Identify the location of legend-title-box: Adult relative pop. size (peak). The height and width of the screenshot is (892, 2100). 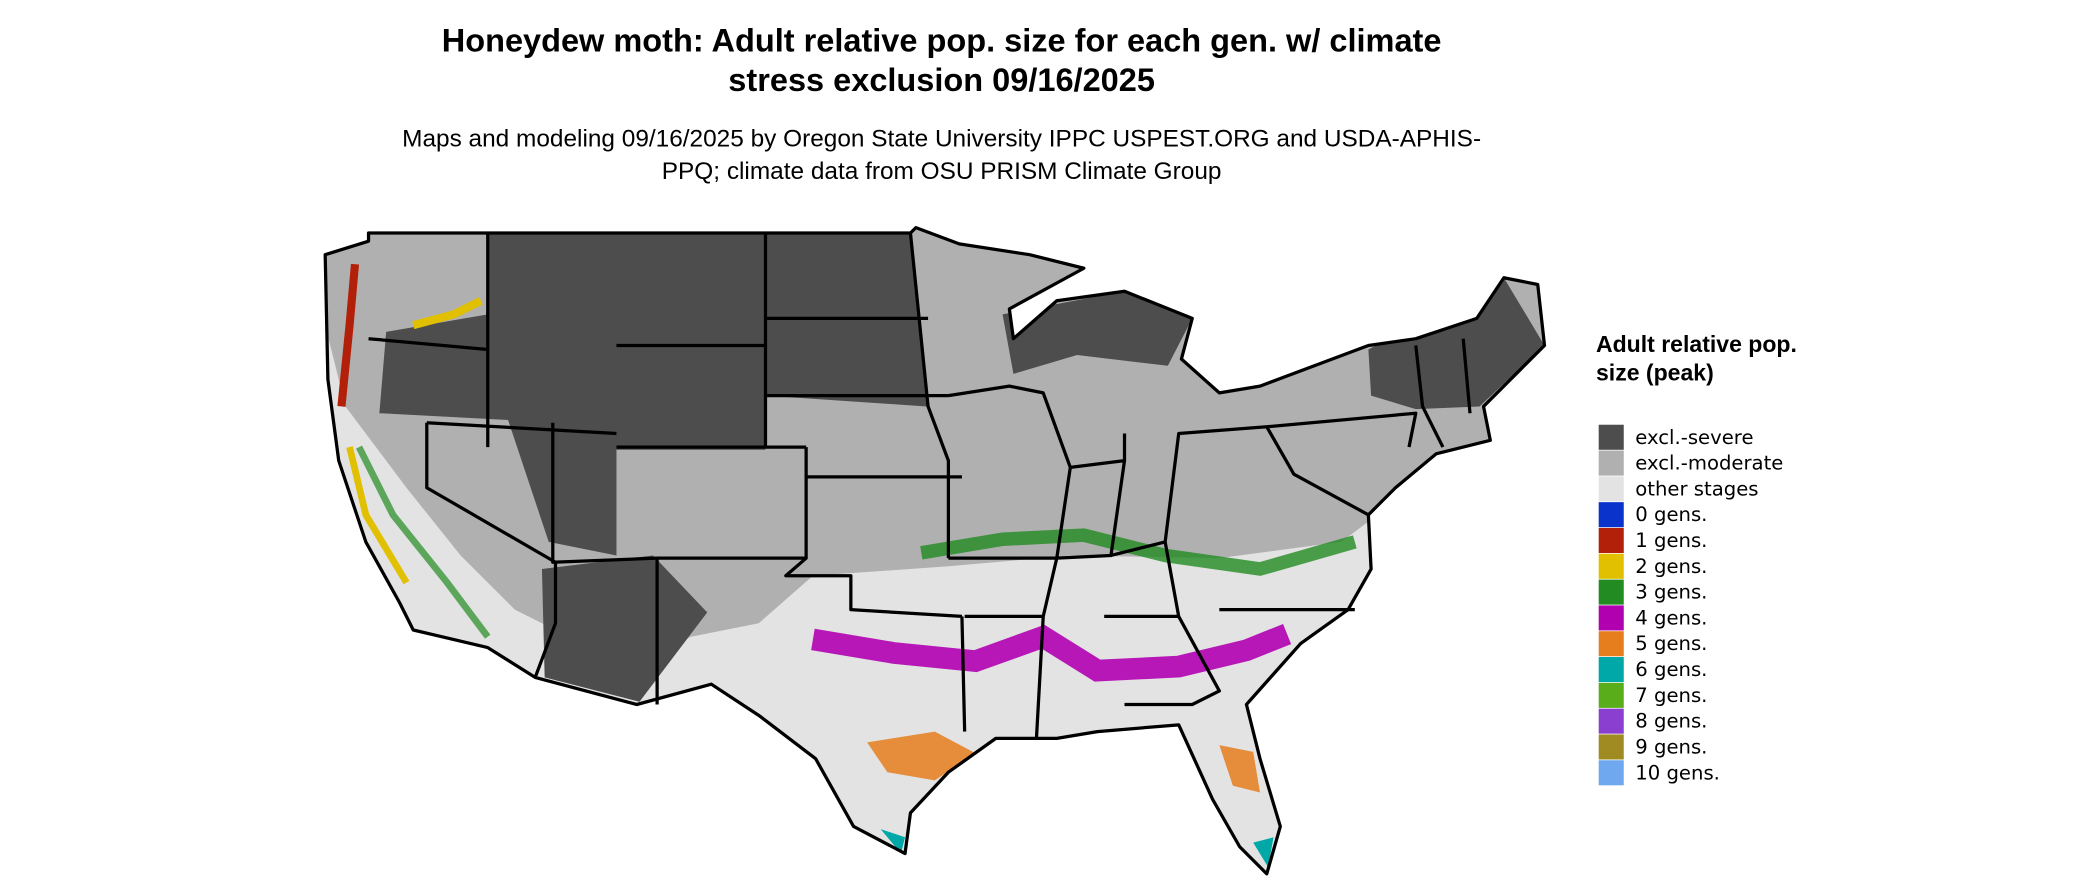
(1696, 359).